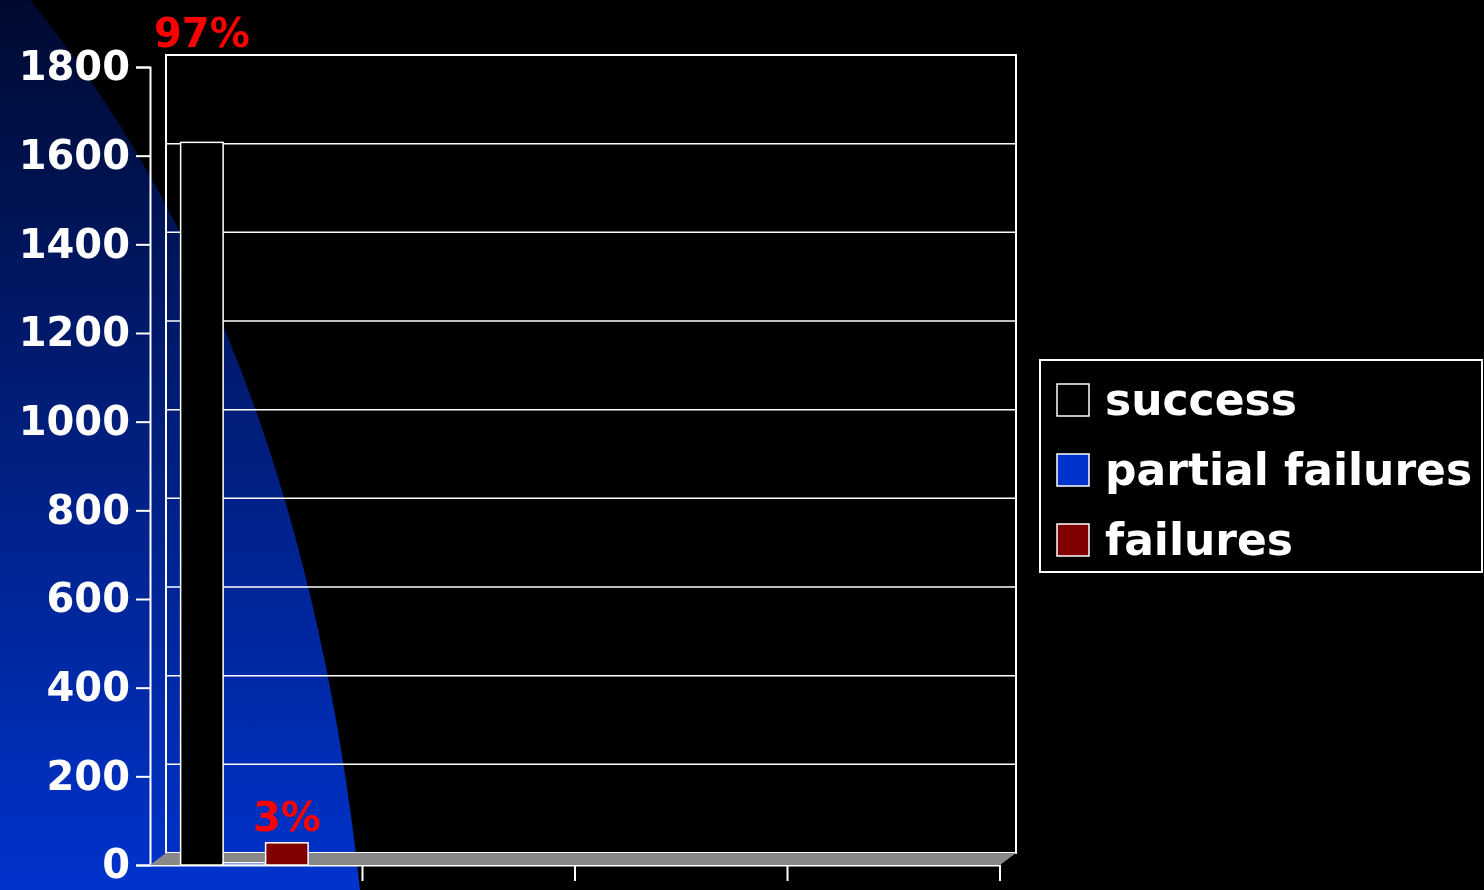 This screenshot has width=1484, height=890. What do you see at coordinates (88, 775) in the screenshot?
I see `y-tick-label: 200` at bounding box center [88, 775].